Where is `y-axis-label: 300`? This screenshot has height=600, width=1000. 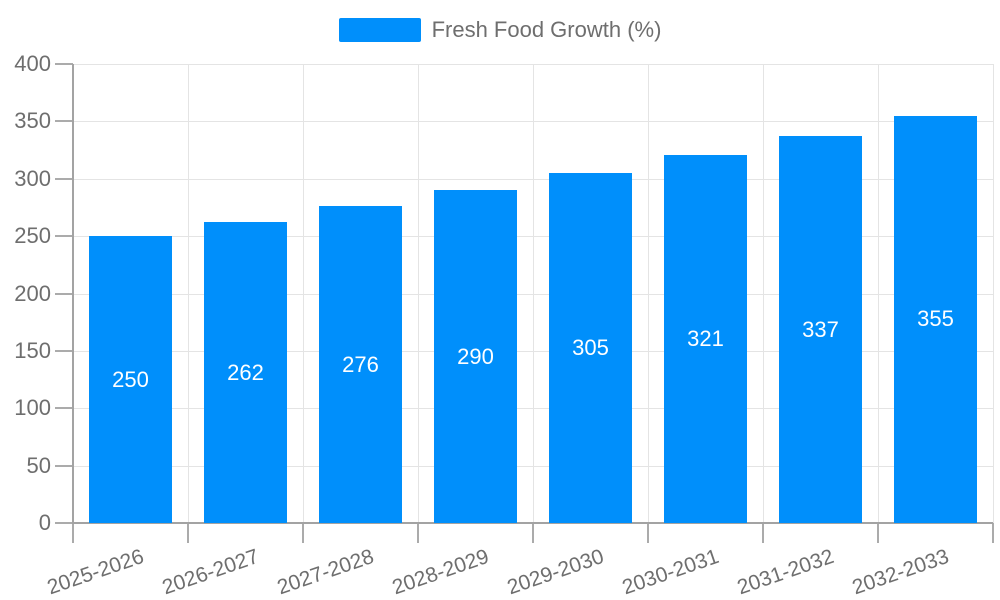
y-axis-label: 300 is located at coordinates (32, 178).